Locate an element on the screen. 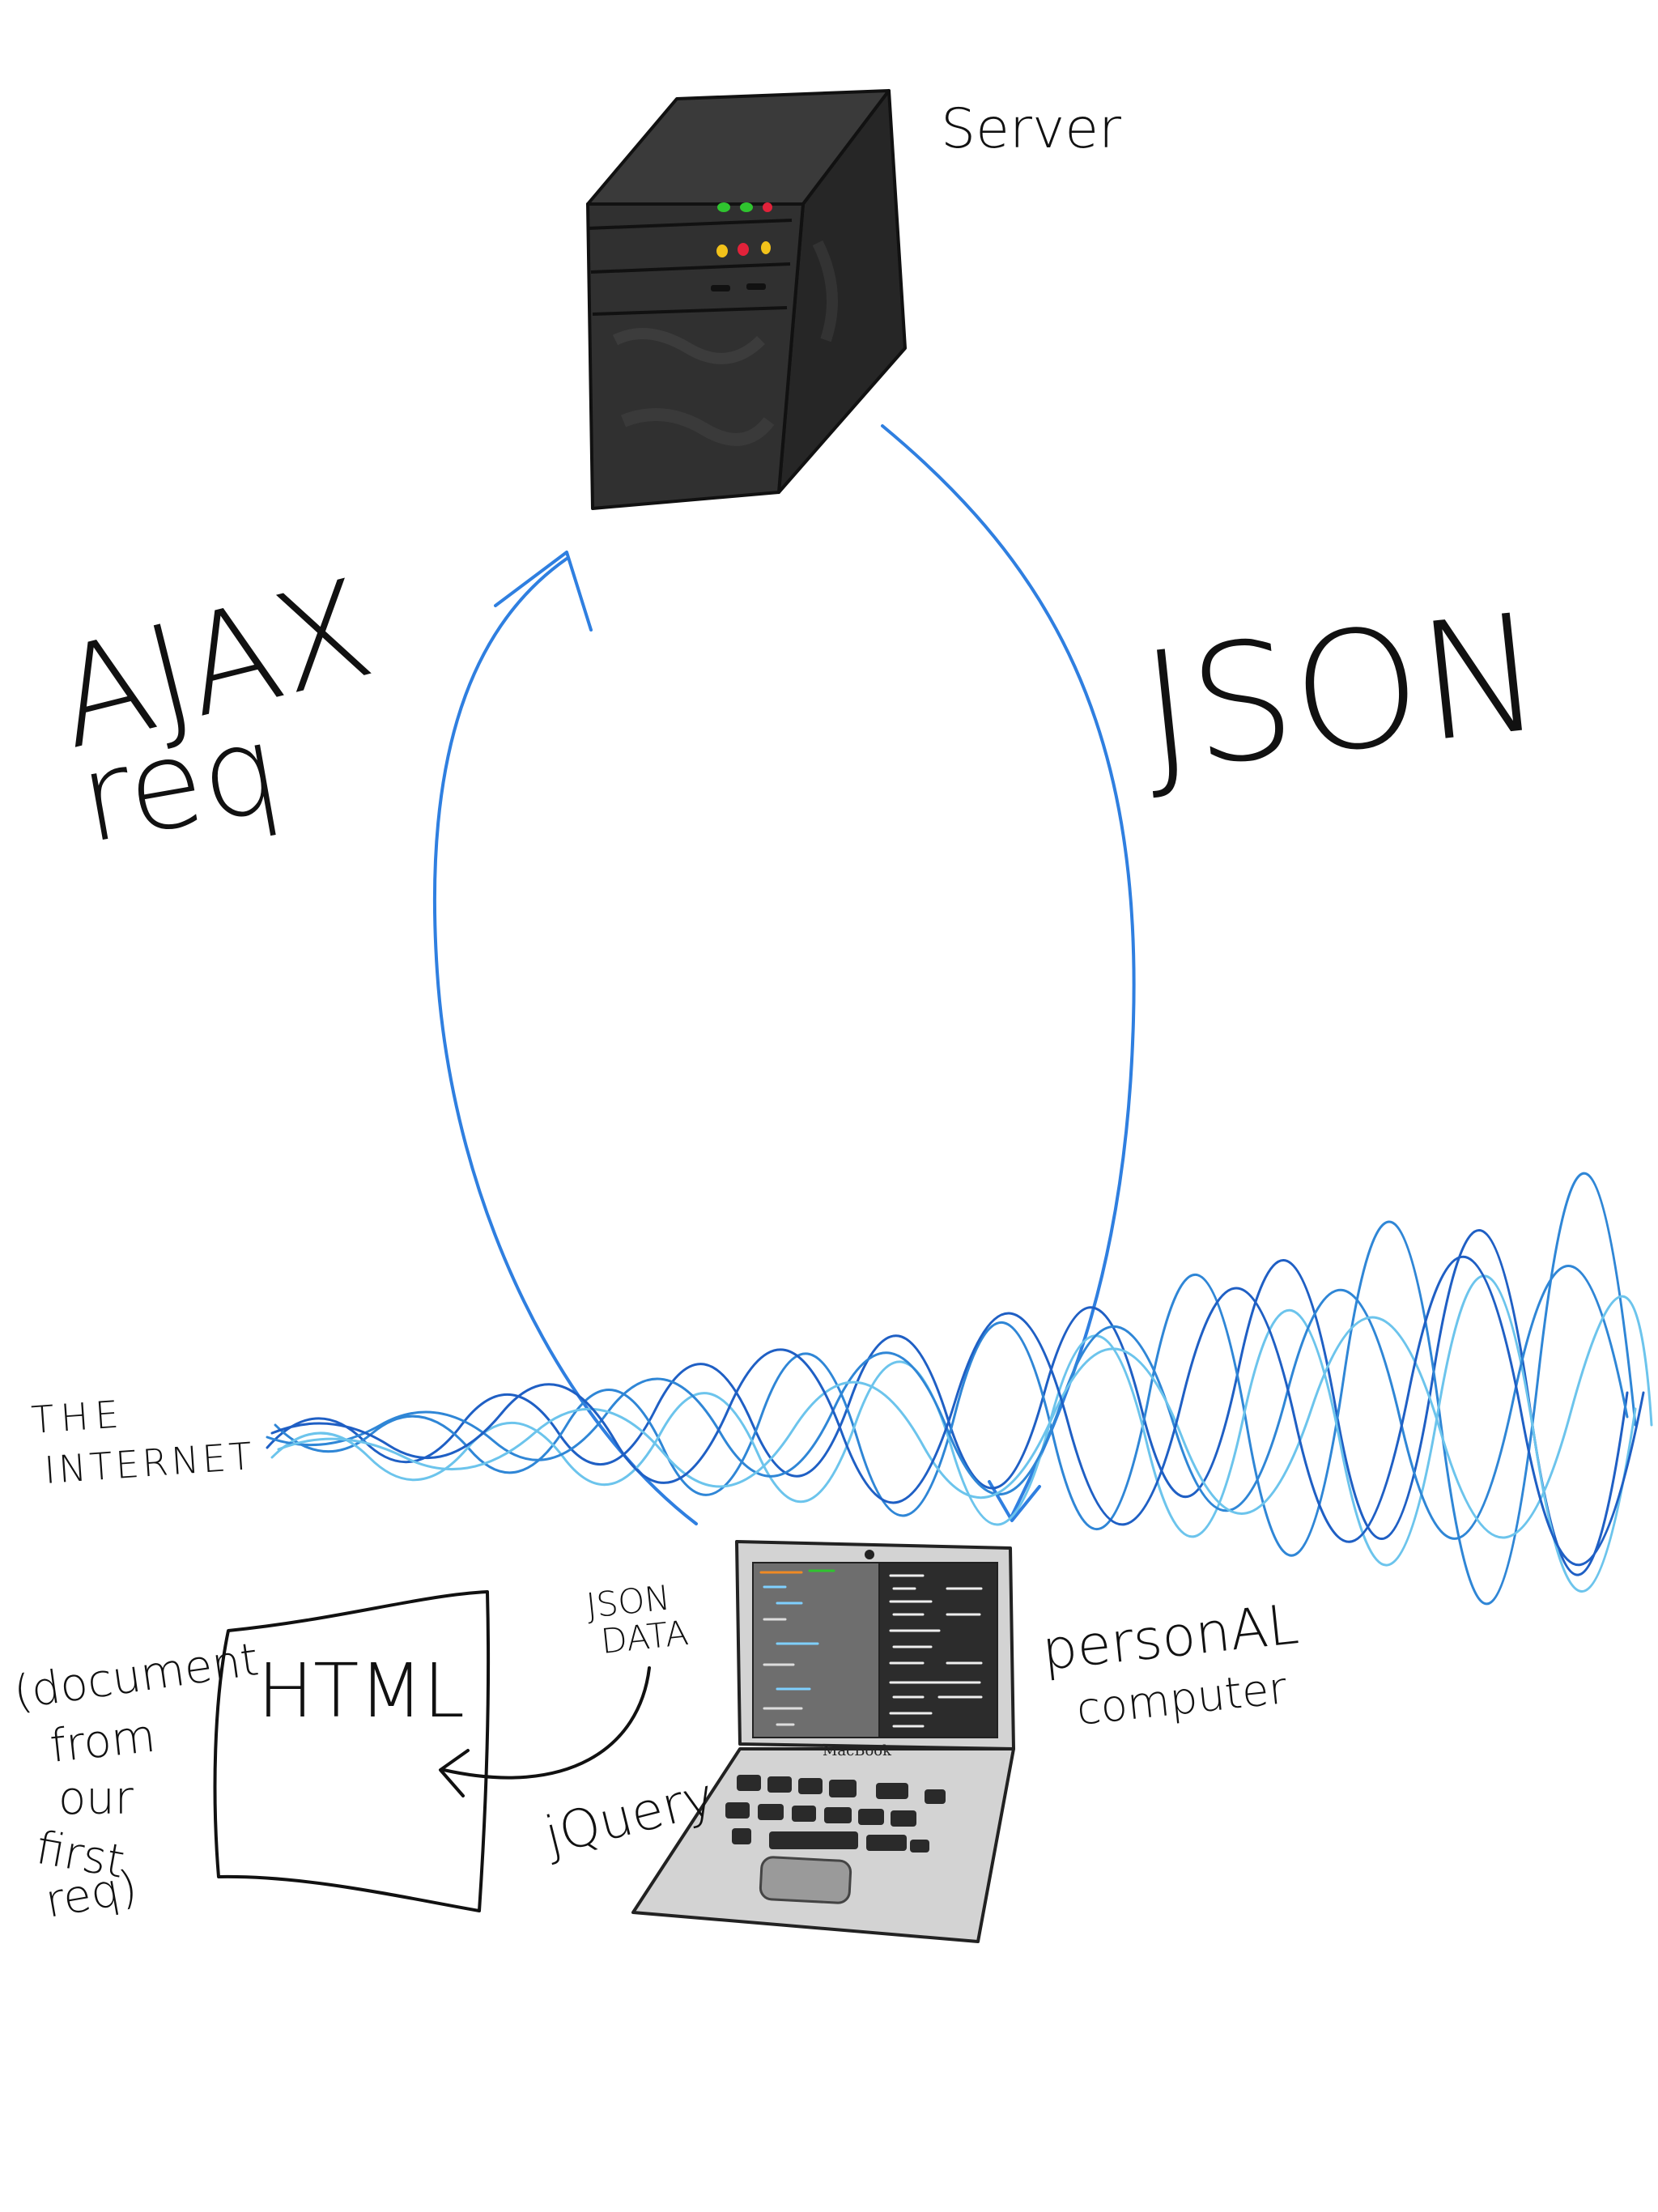  ajax-request-arrow is located at coordinates (565, 1038).